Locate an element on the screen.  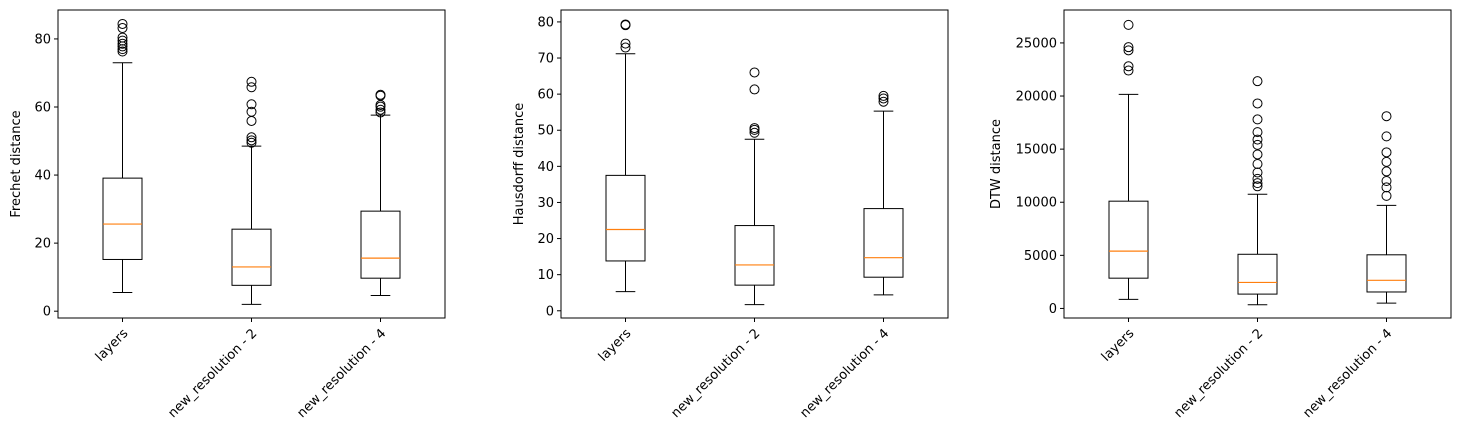
y-tick-label: 25000 is located at coordinates (1036, 43).